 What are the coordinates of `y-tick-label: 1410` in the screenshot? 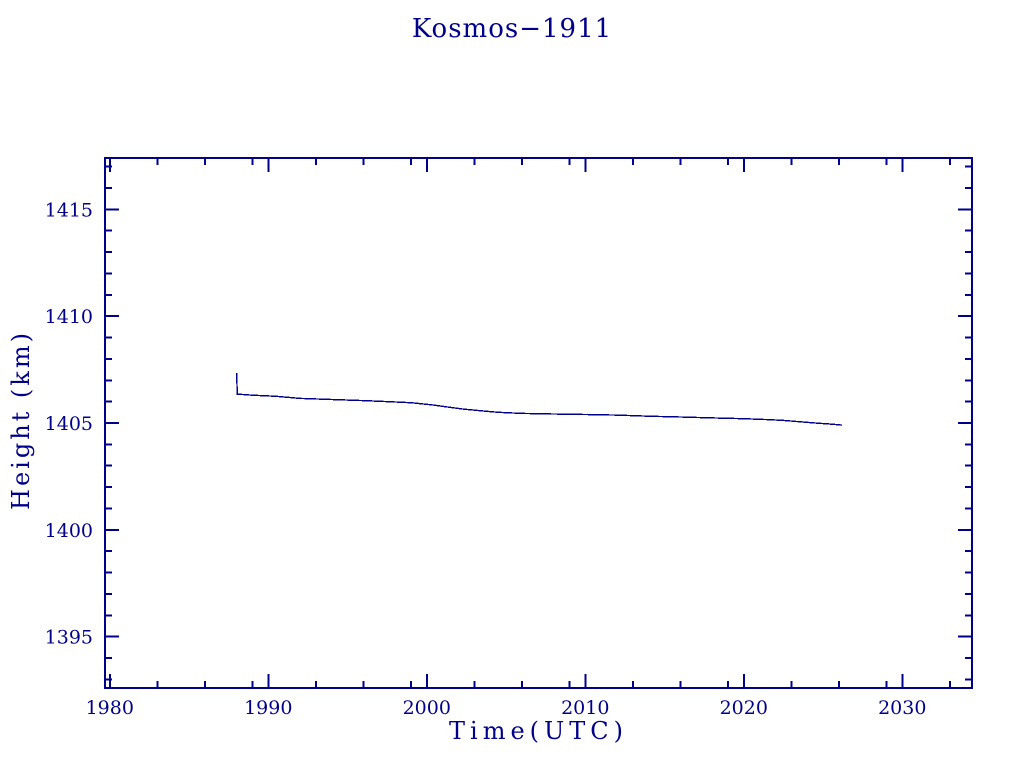 It's located at (69, 317).